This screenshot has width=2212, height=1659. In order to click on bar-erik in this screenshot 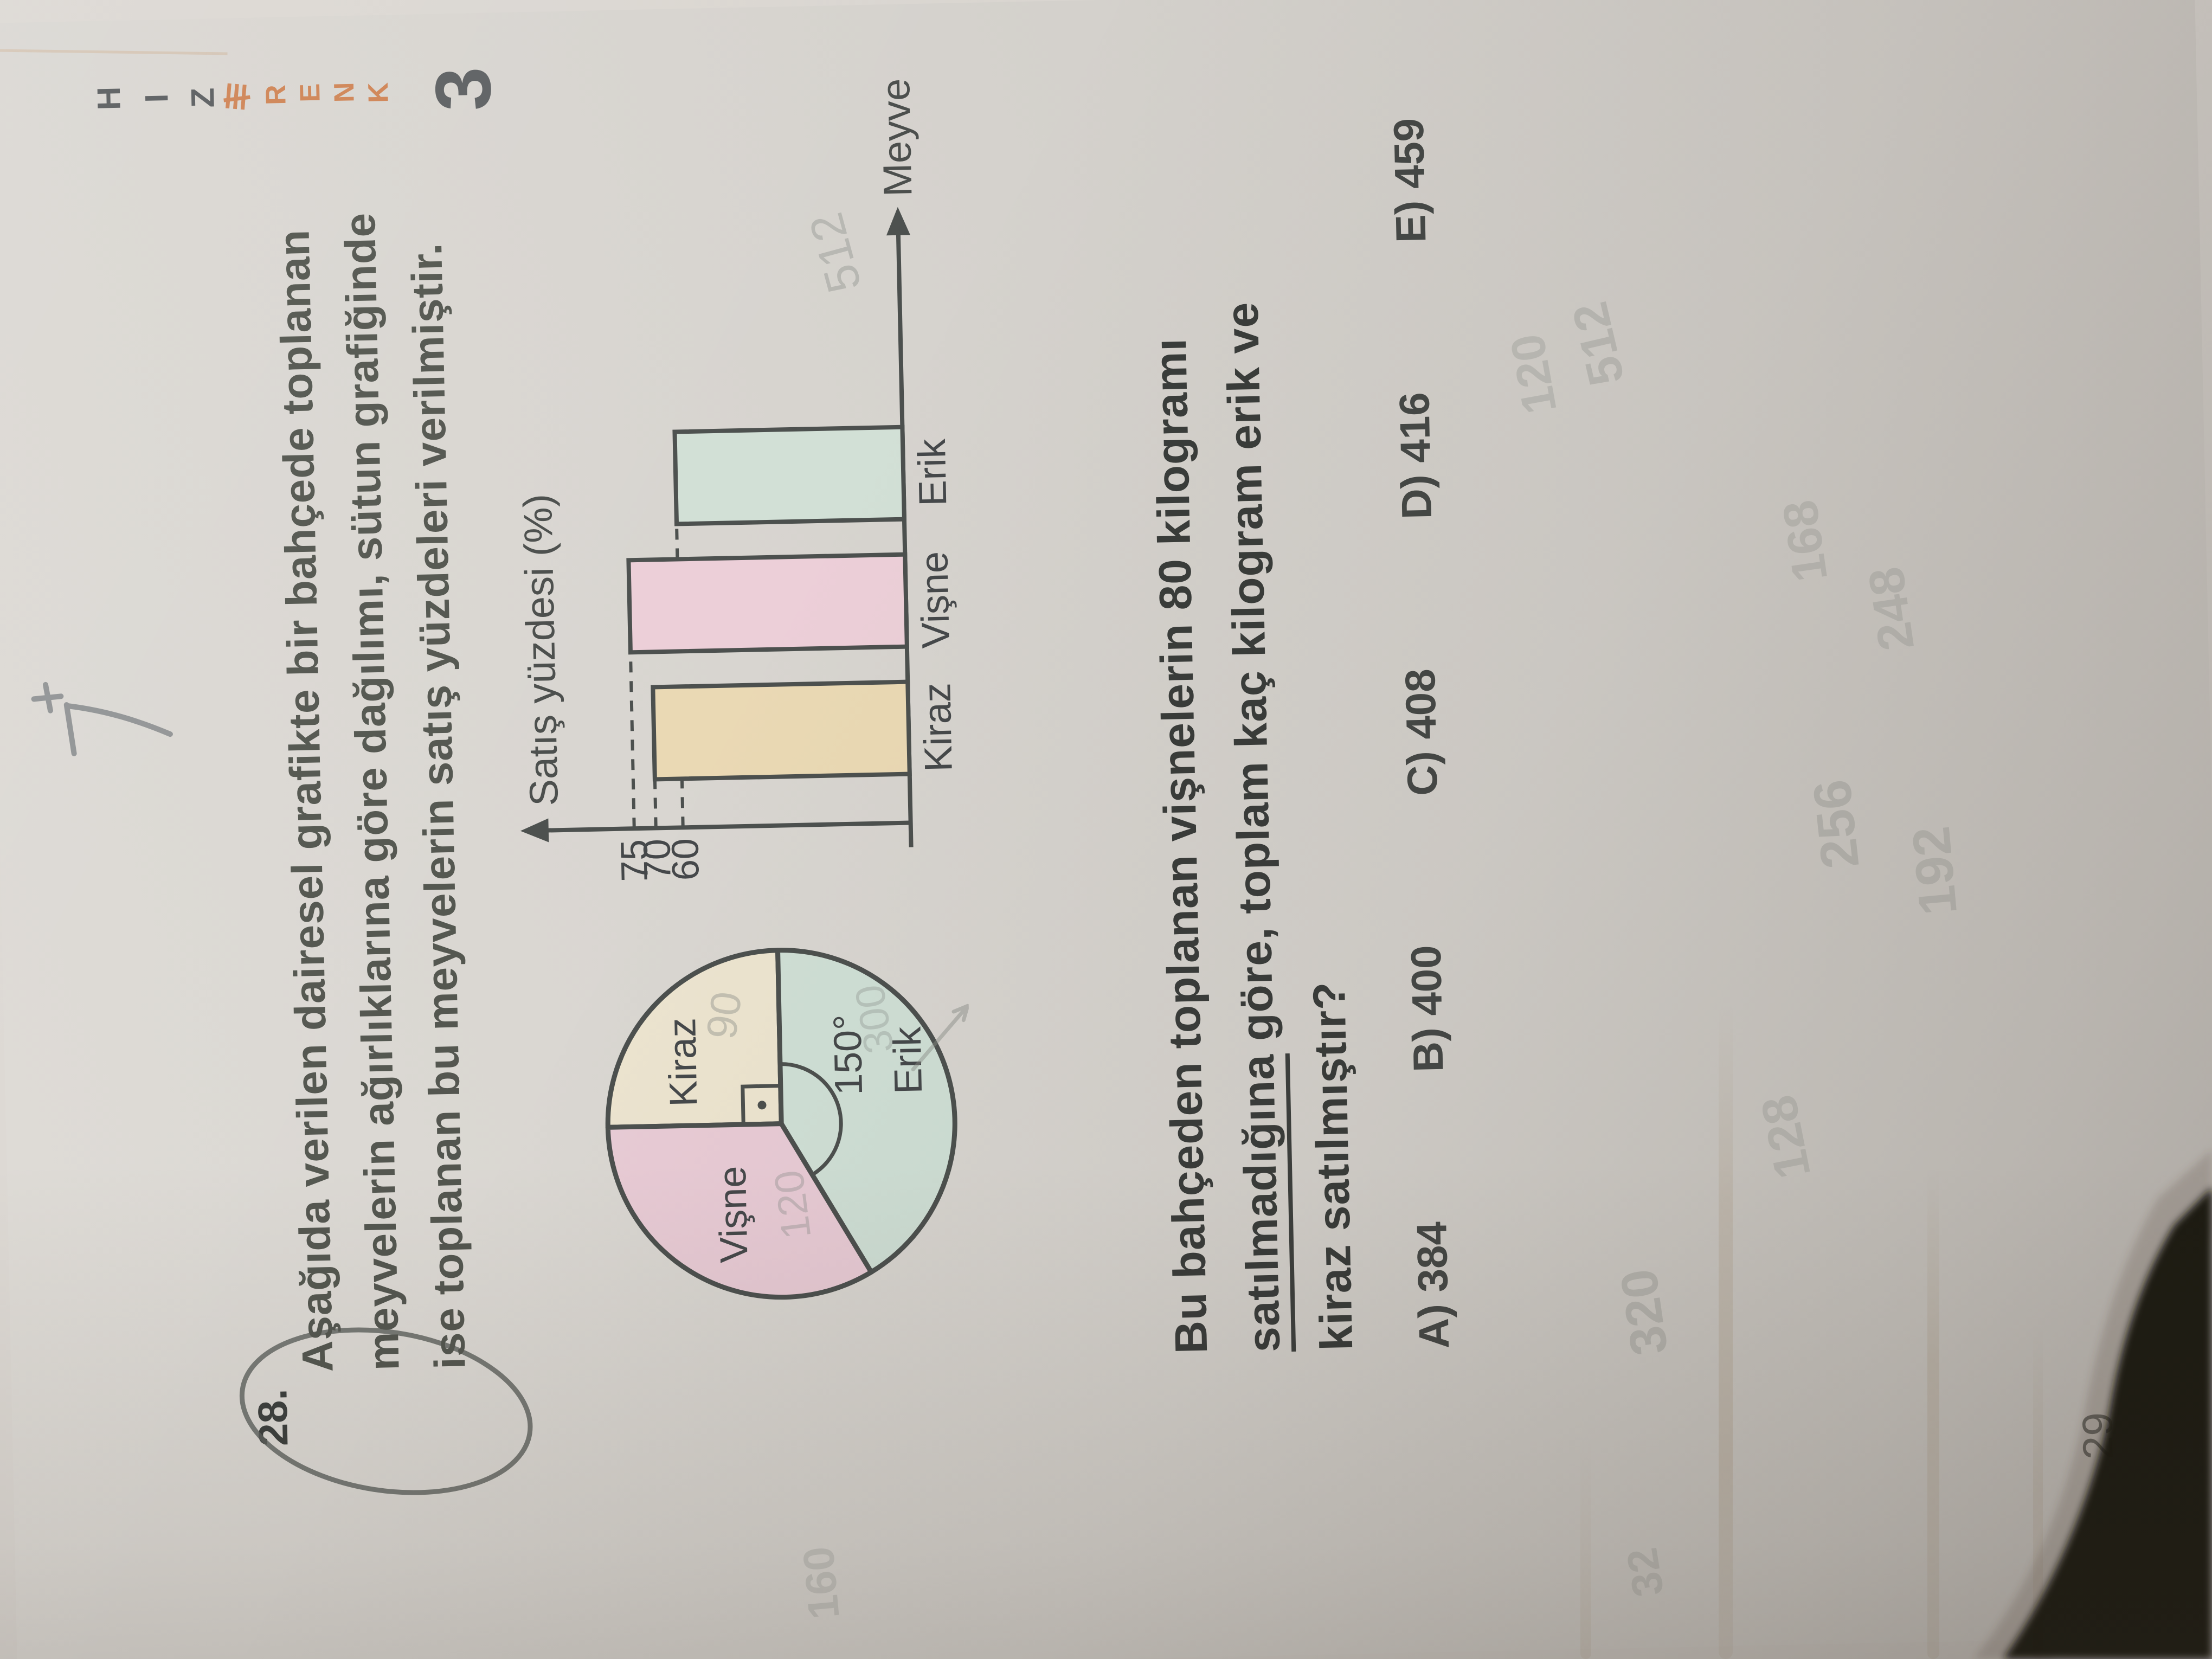, I will do `click(789, 475)`.